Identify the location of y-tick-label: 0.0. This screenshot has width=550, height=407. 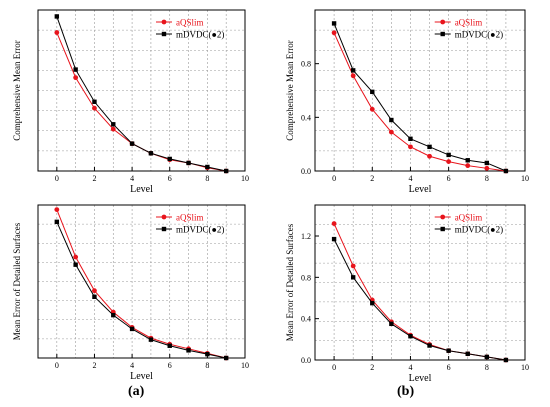
(306, 171).